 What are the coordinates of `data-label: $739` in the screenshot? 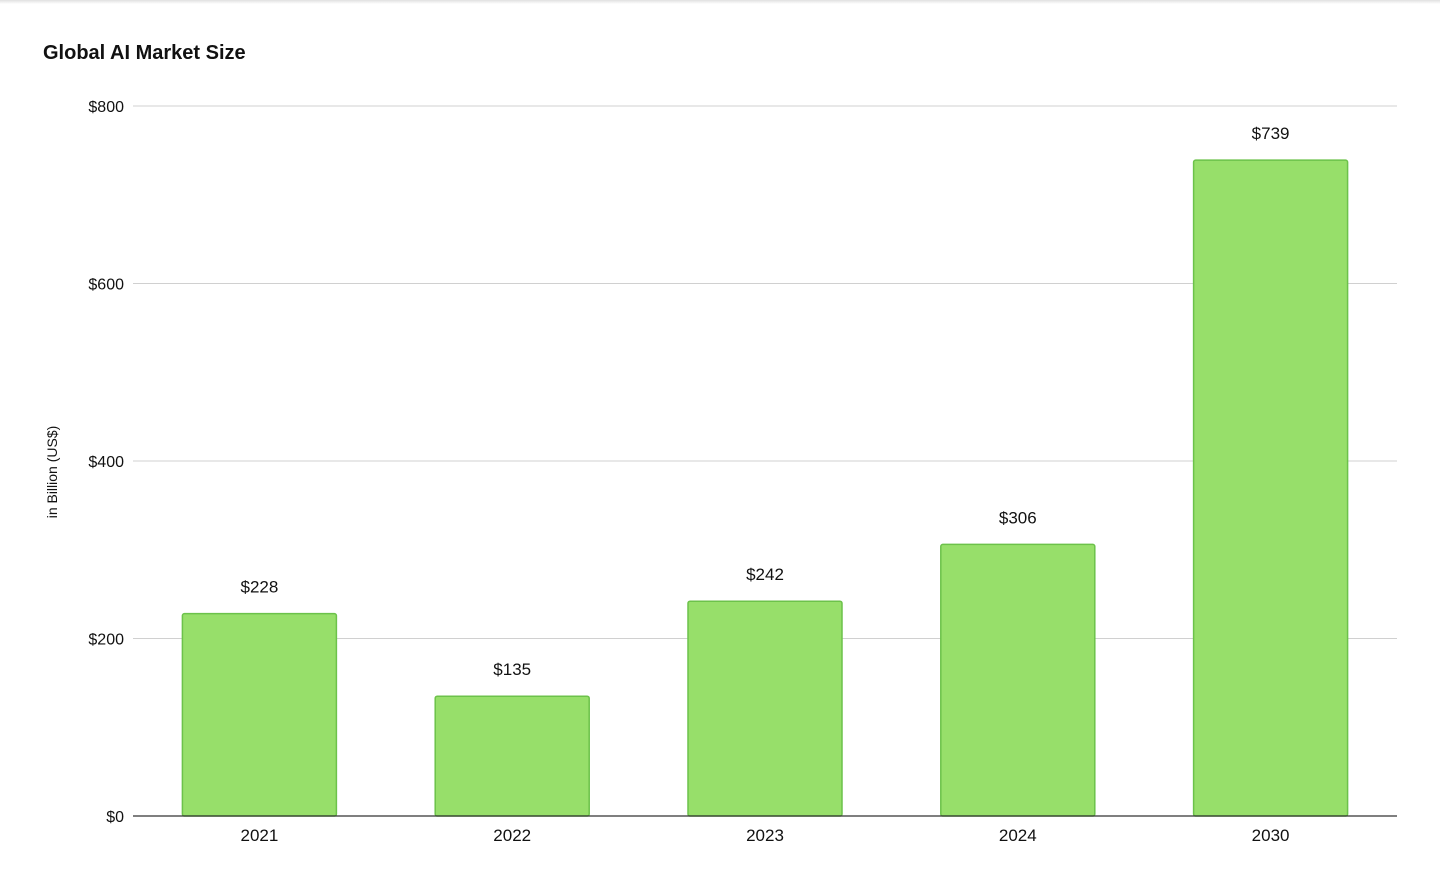 It's located at (1271, 133).